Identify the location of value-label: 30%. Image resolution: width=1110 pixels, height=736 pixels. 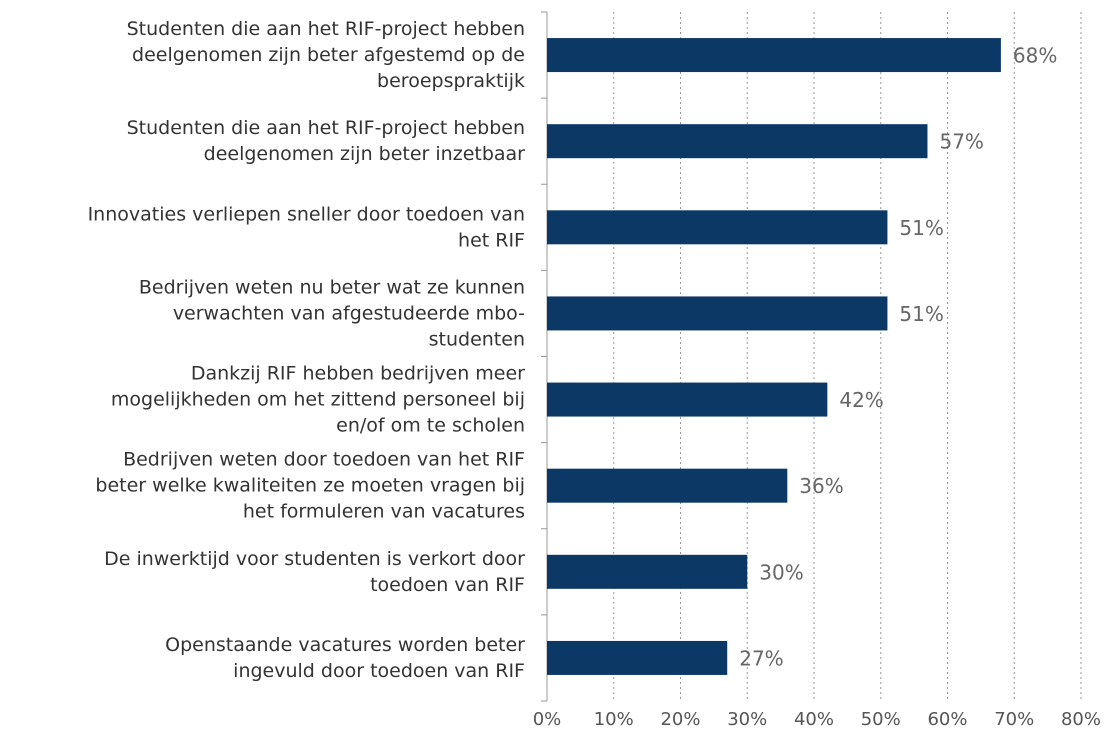
(781, 572).